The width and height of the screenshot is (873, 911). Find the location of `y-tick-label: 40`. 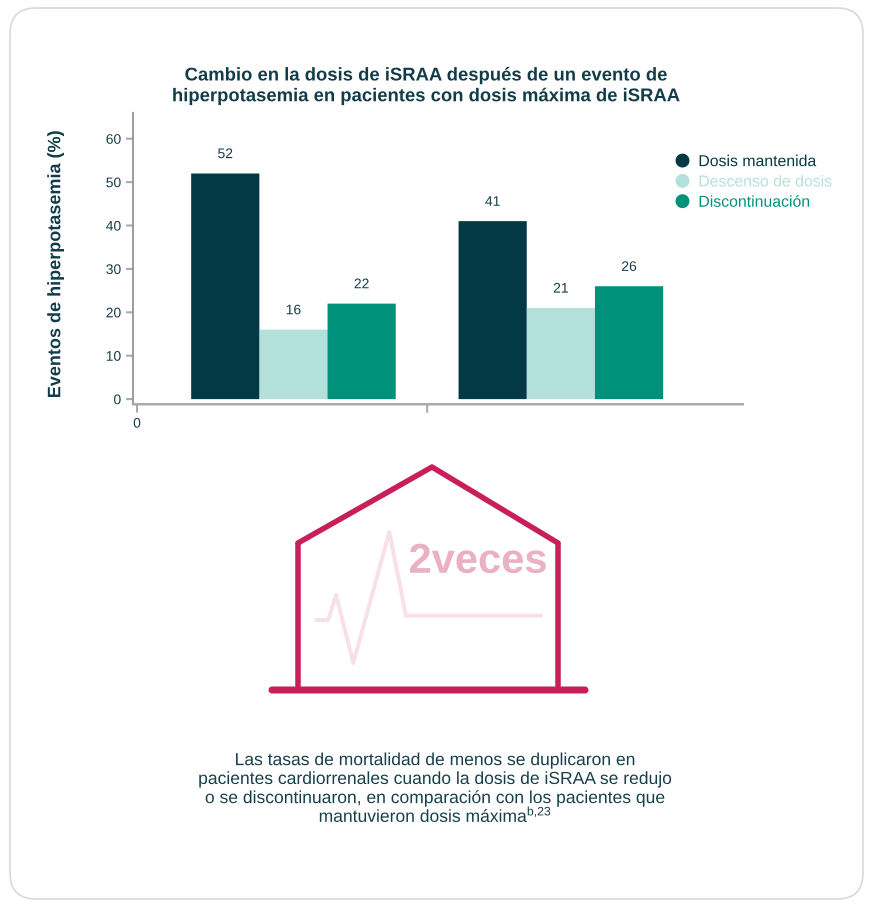

y-tick-label: 40 is located at coordinates (113, 225).